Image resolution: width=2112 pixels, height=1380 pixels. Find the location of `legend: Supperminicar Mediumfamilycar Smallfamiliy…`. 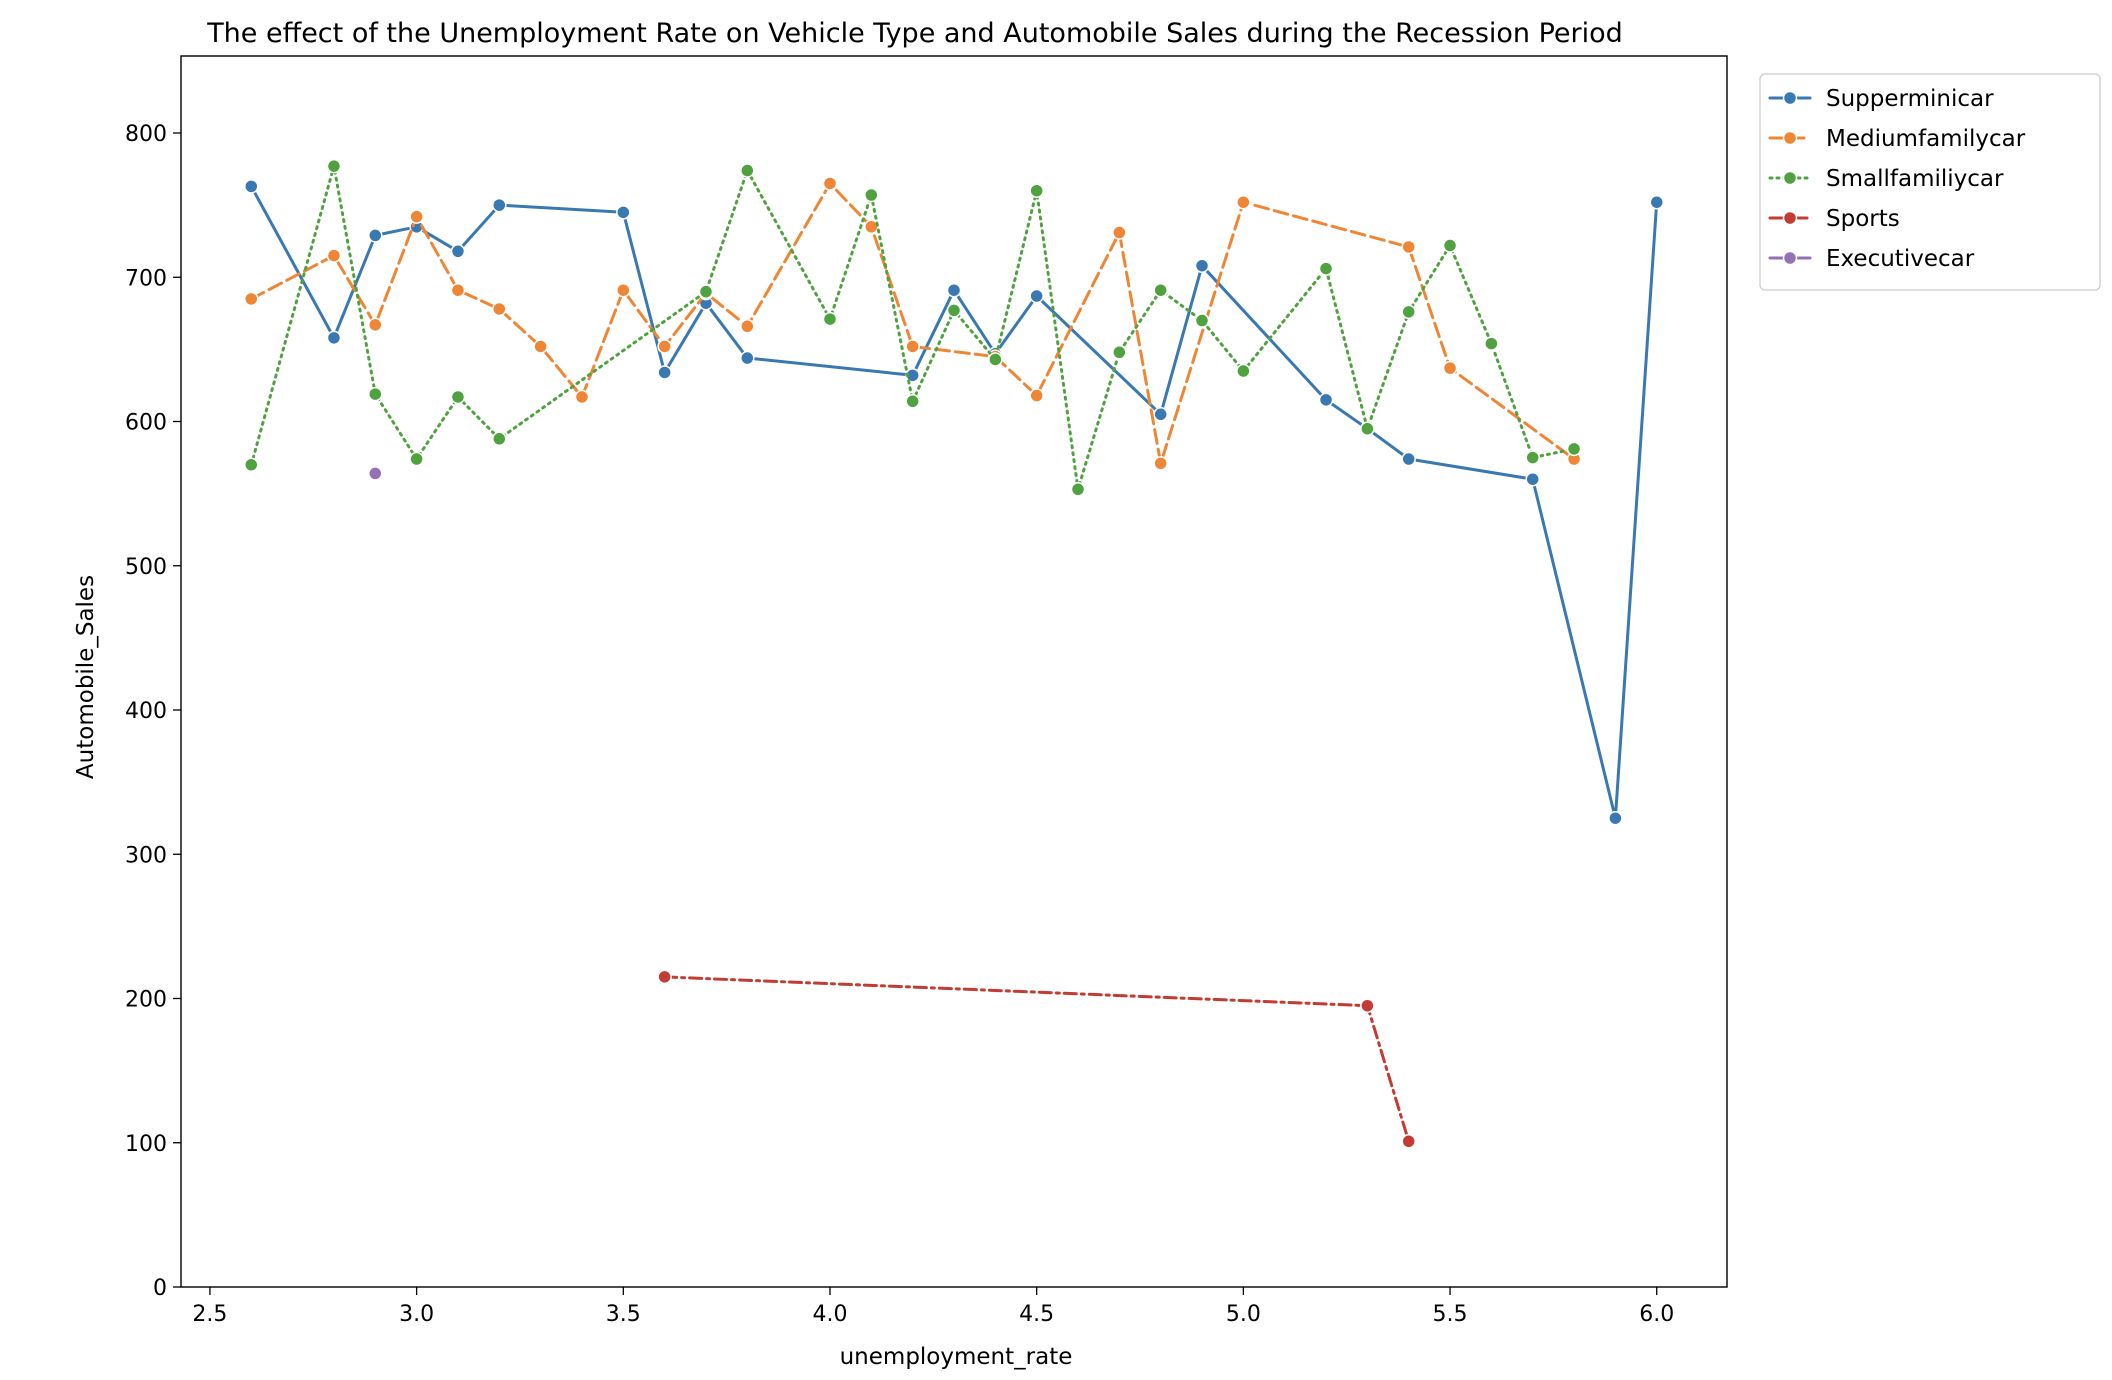

legend: Supperminicar Mediumfamilycar Smallfamiliy… is located at coordinates (1930, 182).